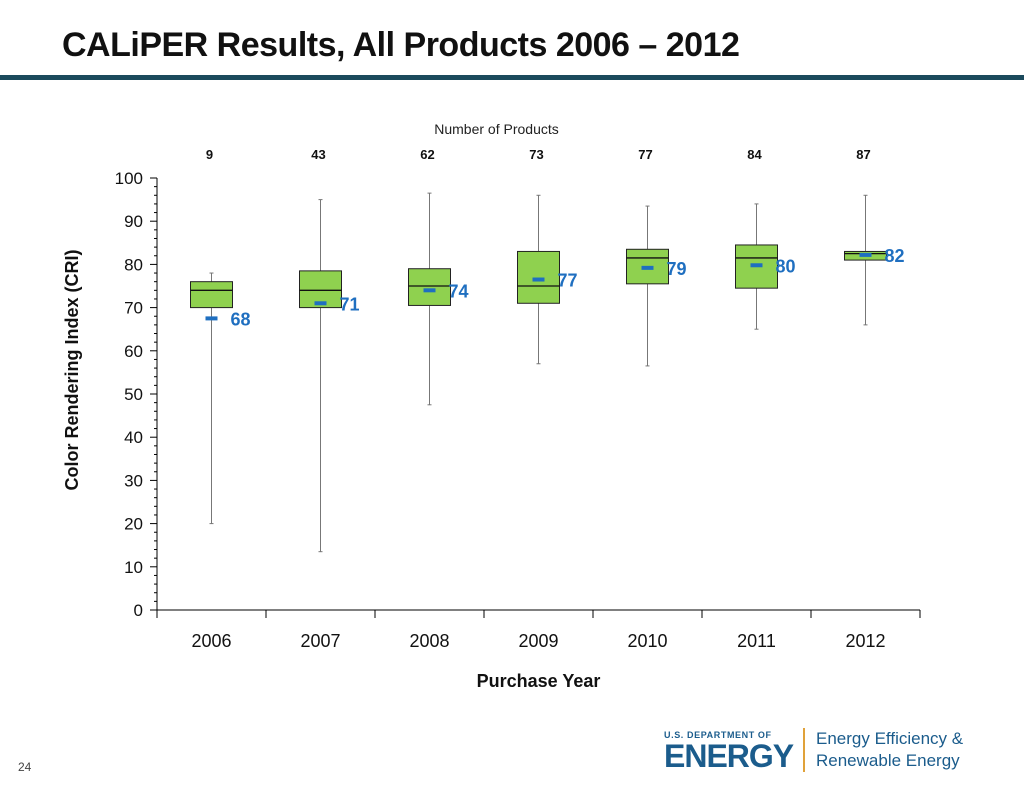  What do you see at coordinates (863, 154) in the screenshot?
I see `count-label: 87` at bounding box center [863, 154].